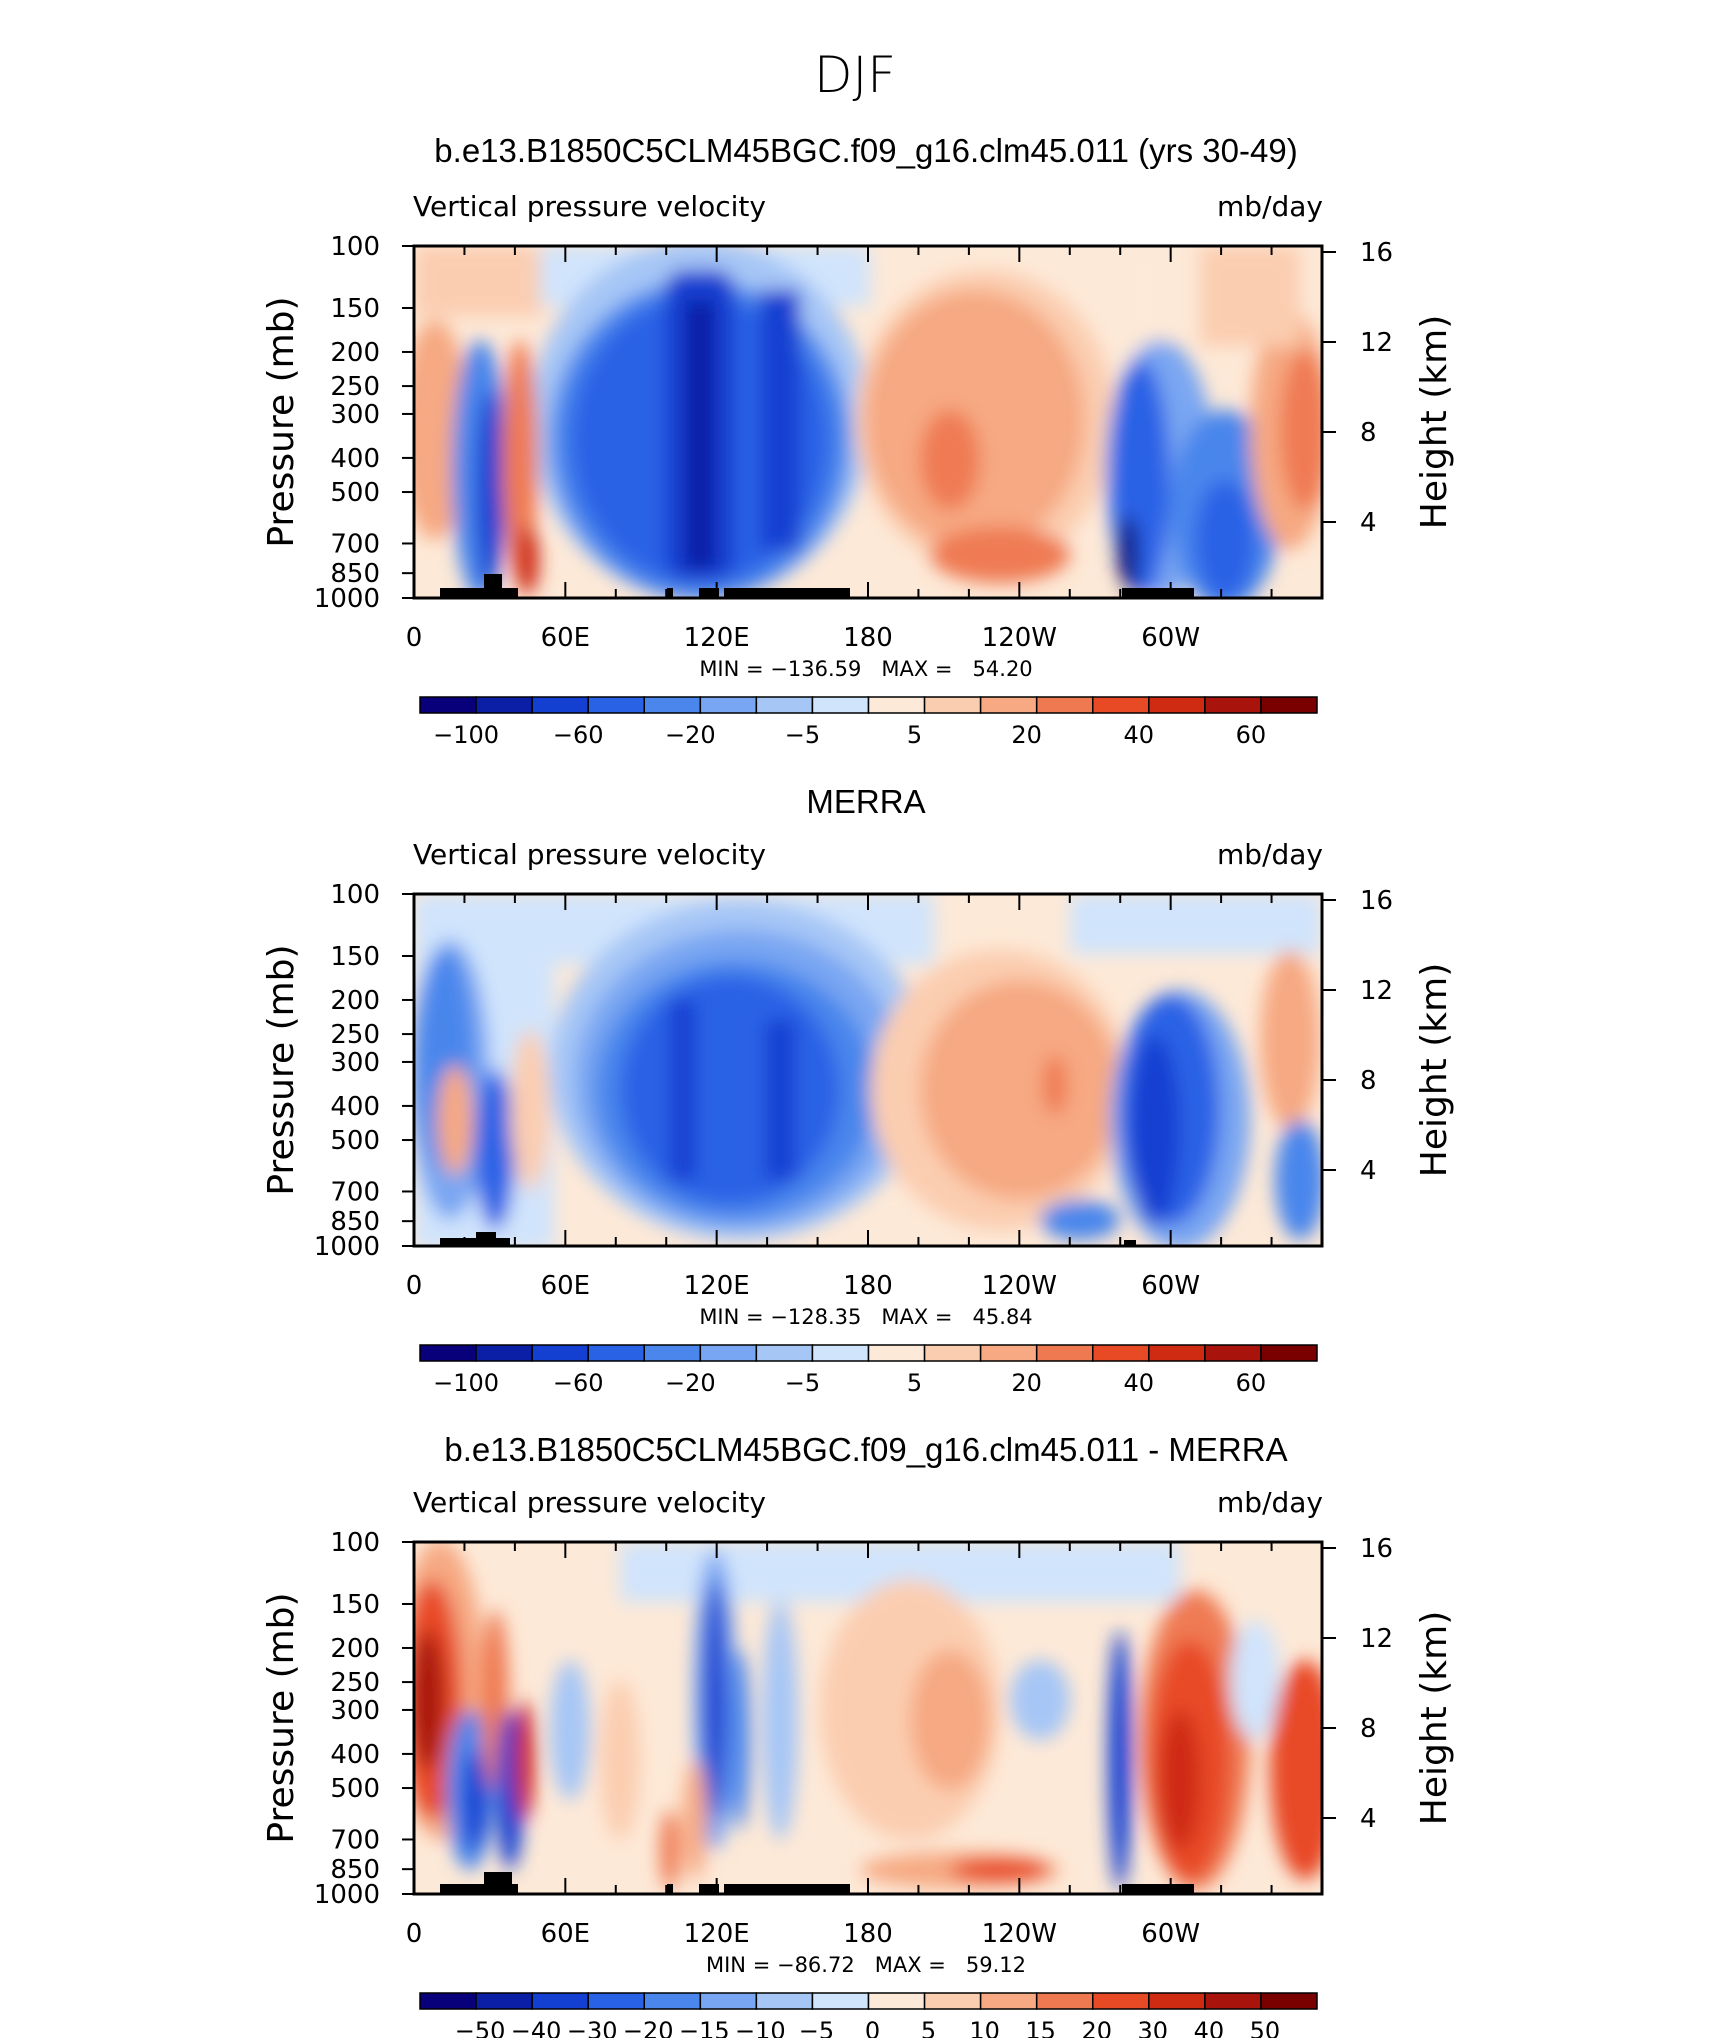  Describe the element at coordinates (355, 1543) in the screenshot. I see `y-tick-label: 100` at that location.